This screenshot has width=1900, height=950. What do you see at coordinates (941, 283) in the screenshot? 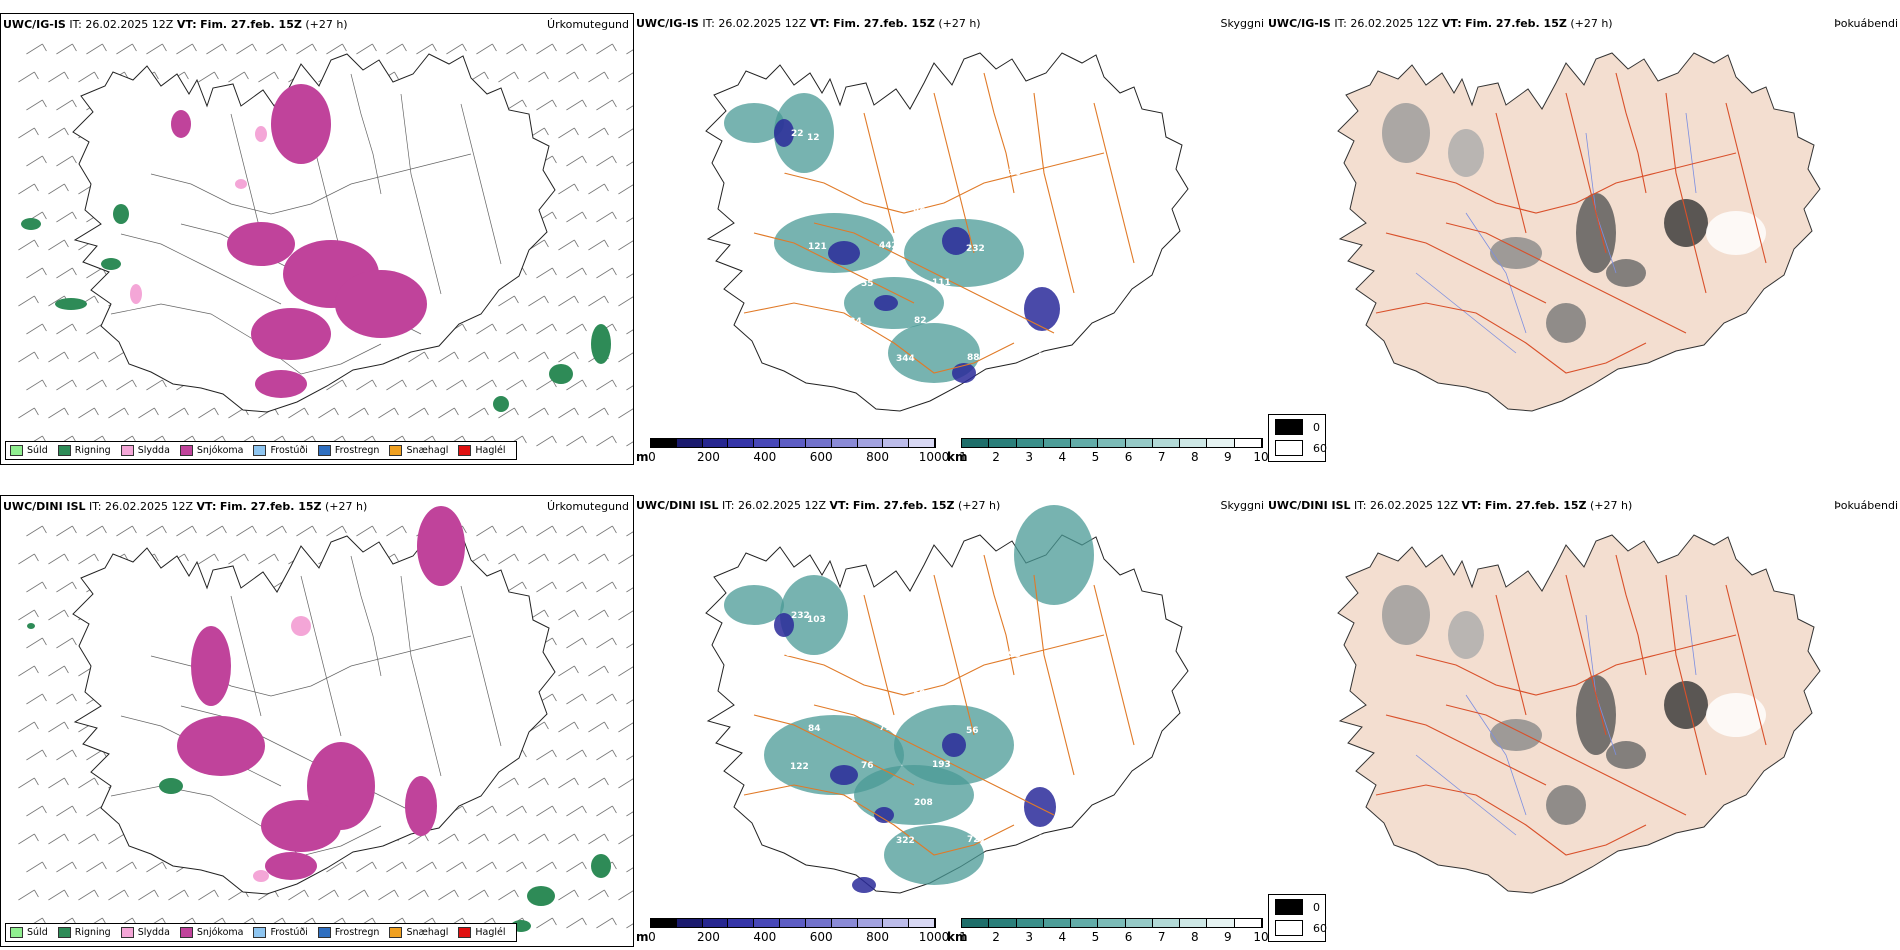
I see `visibility-value-label: 111` at bounding box center [941, 283].